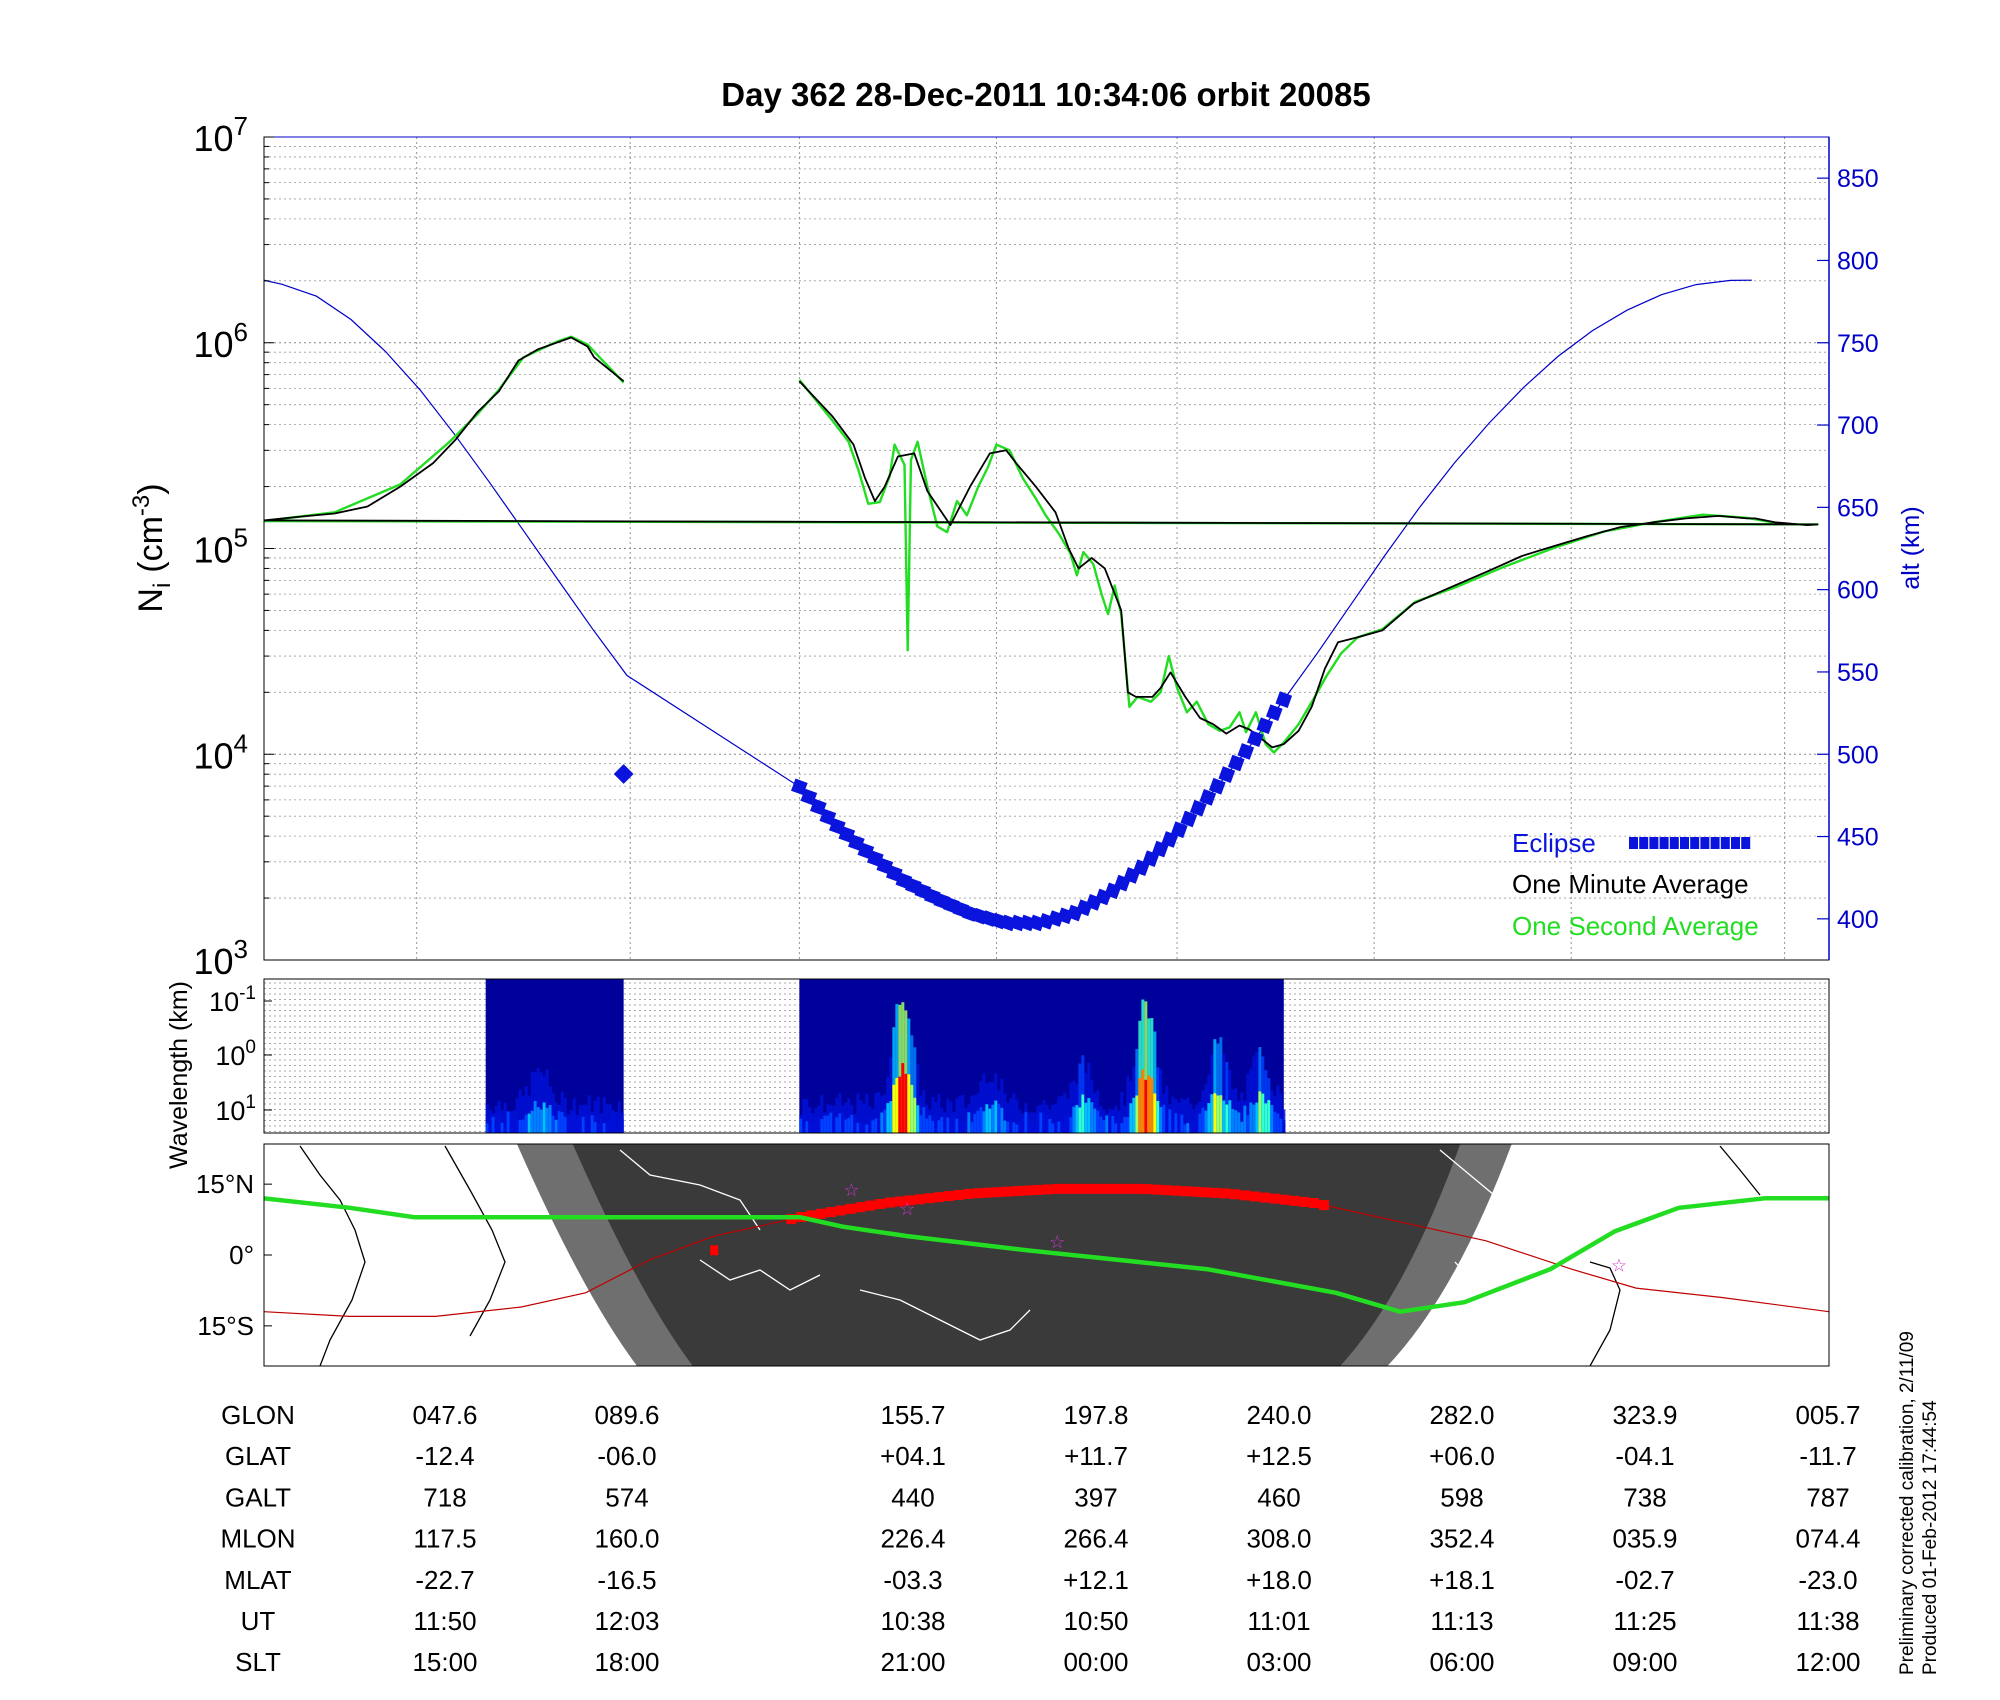  What do you see at coordinates (1278, 1621) in the screenshot?
I see `table-cell: 11:01` at bounding box center [1278, 1621].